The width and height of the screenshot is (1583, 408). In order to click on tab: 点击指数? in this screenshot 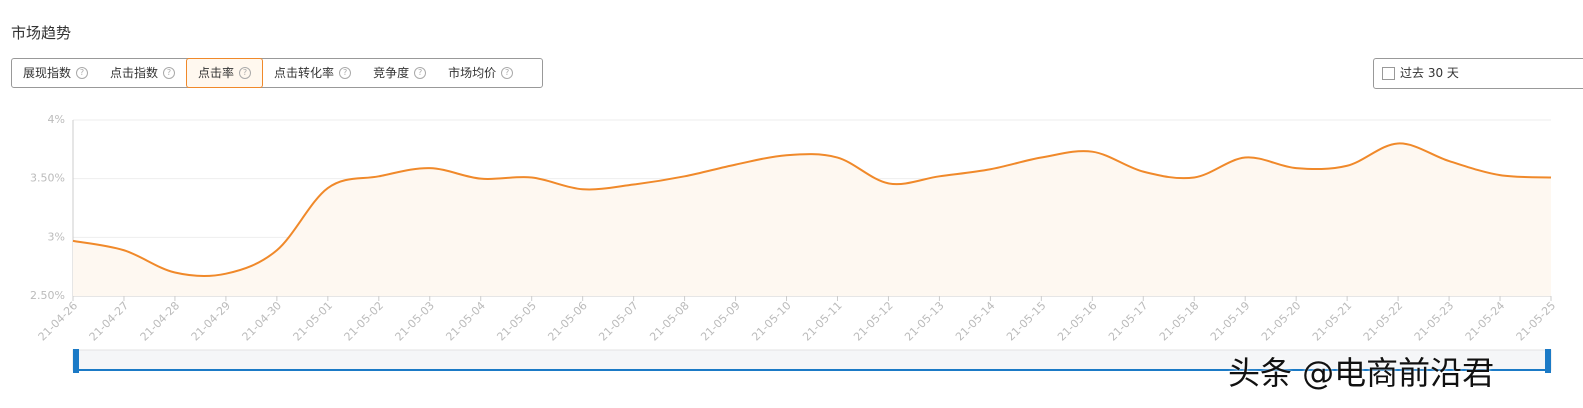, I will do `click(142, 73)`.